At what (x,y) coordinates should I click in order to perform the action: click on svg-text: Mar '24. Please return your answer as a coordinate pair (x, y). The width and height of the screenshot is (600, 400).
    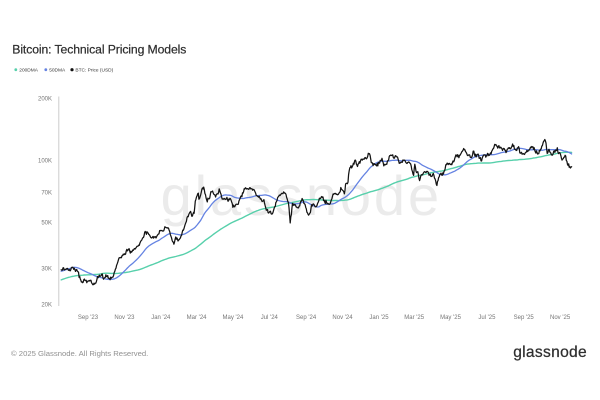
    Looking at the image, I should click on (197, 318).